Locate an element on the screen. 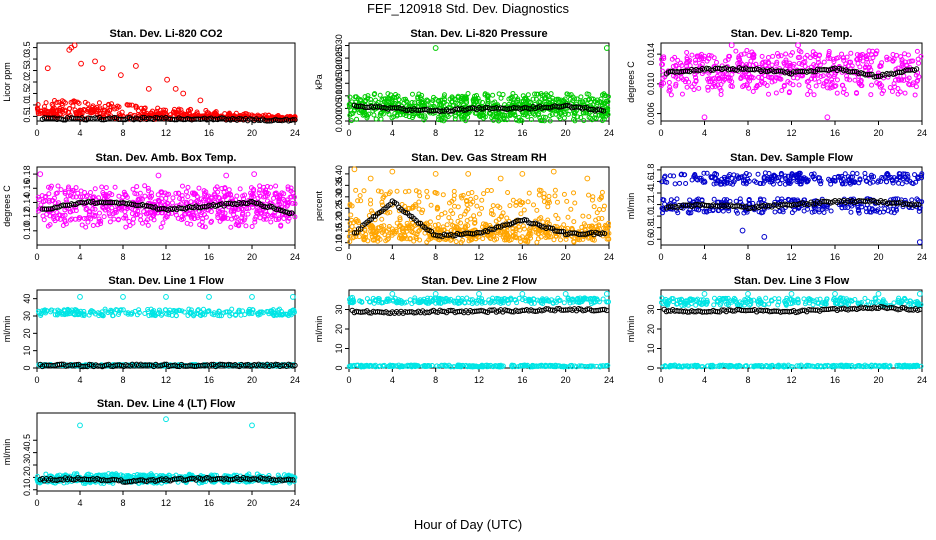 The image size is (936, 540). y-tick-label: 10 is located at coordinates (27, 351).